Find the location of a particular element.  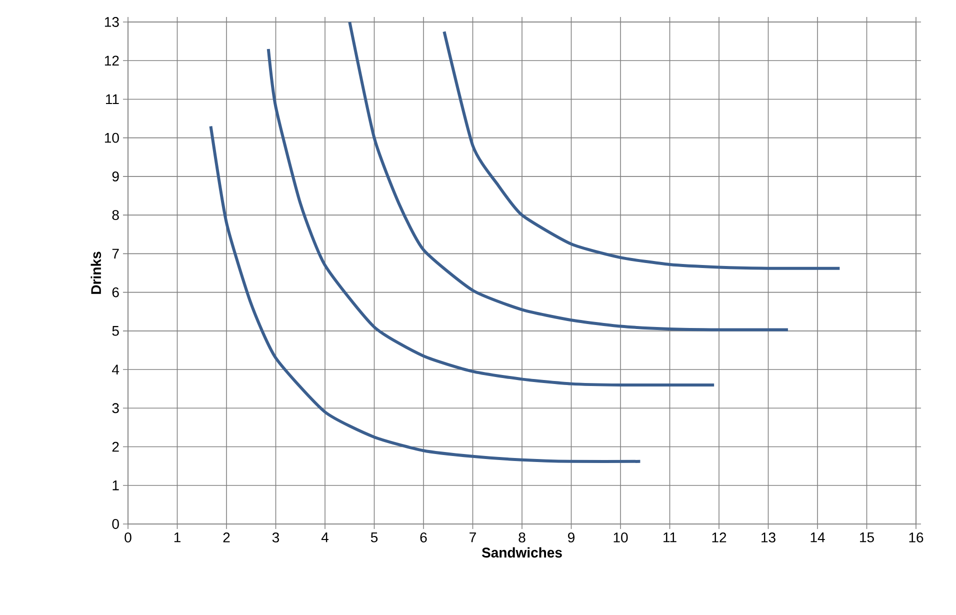

y-tick-label: 12 is located at coordinates (111, 61).